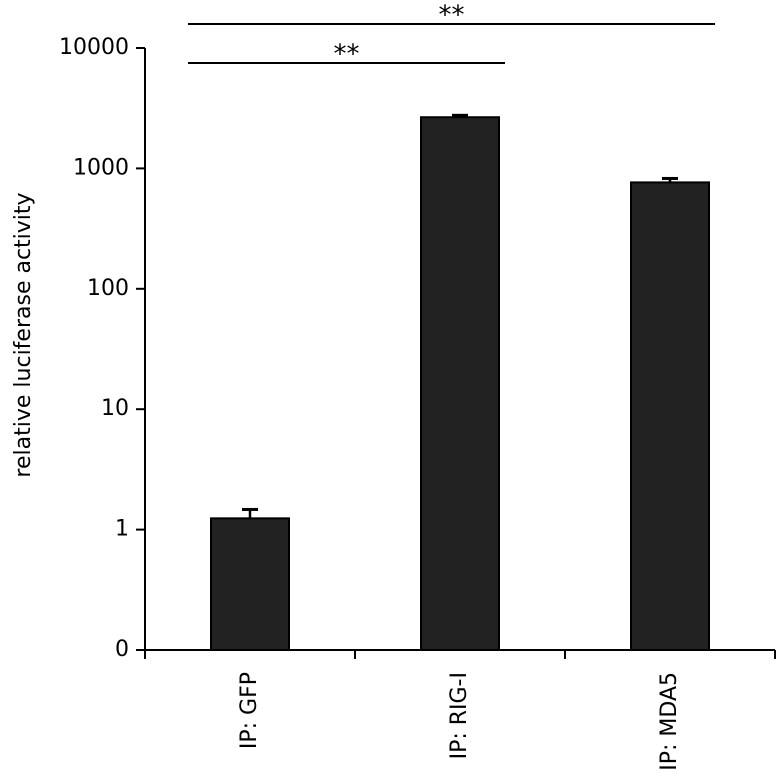 The image size is (783, 778). Describe the element at coordinates (115, 408) in the screenshot. I see `y-tick-label: 10` at that location.